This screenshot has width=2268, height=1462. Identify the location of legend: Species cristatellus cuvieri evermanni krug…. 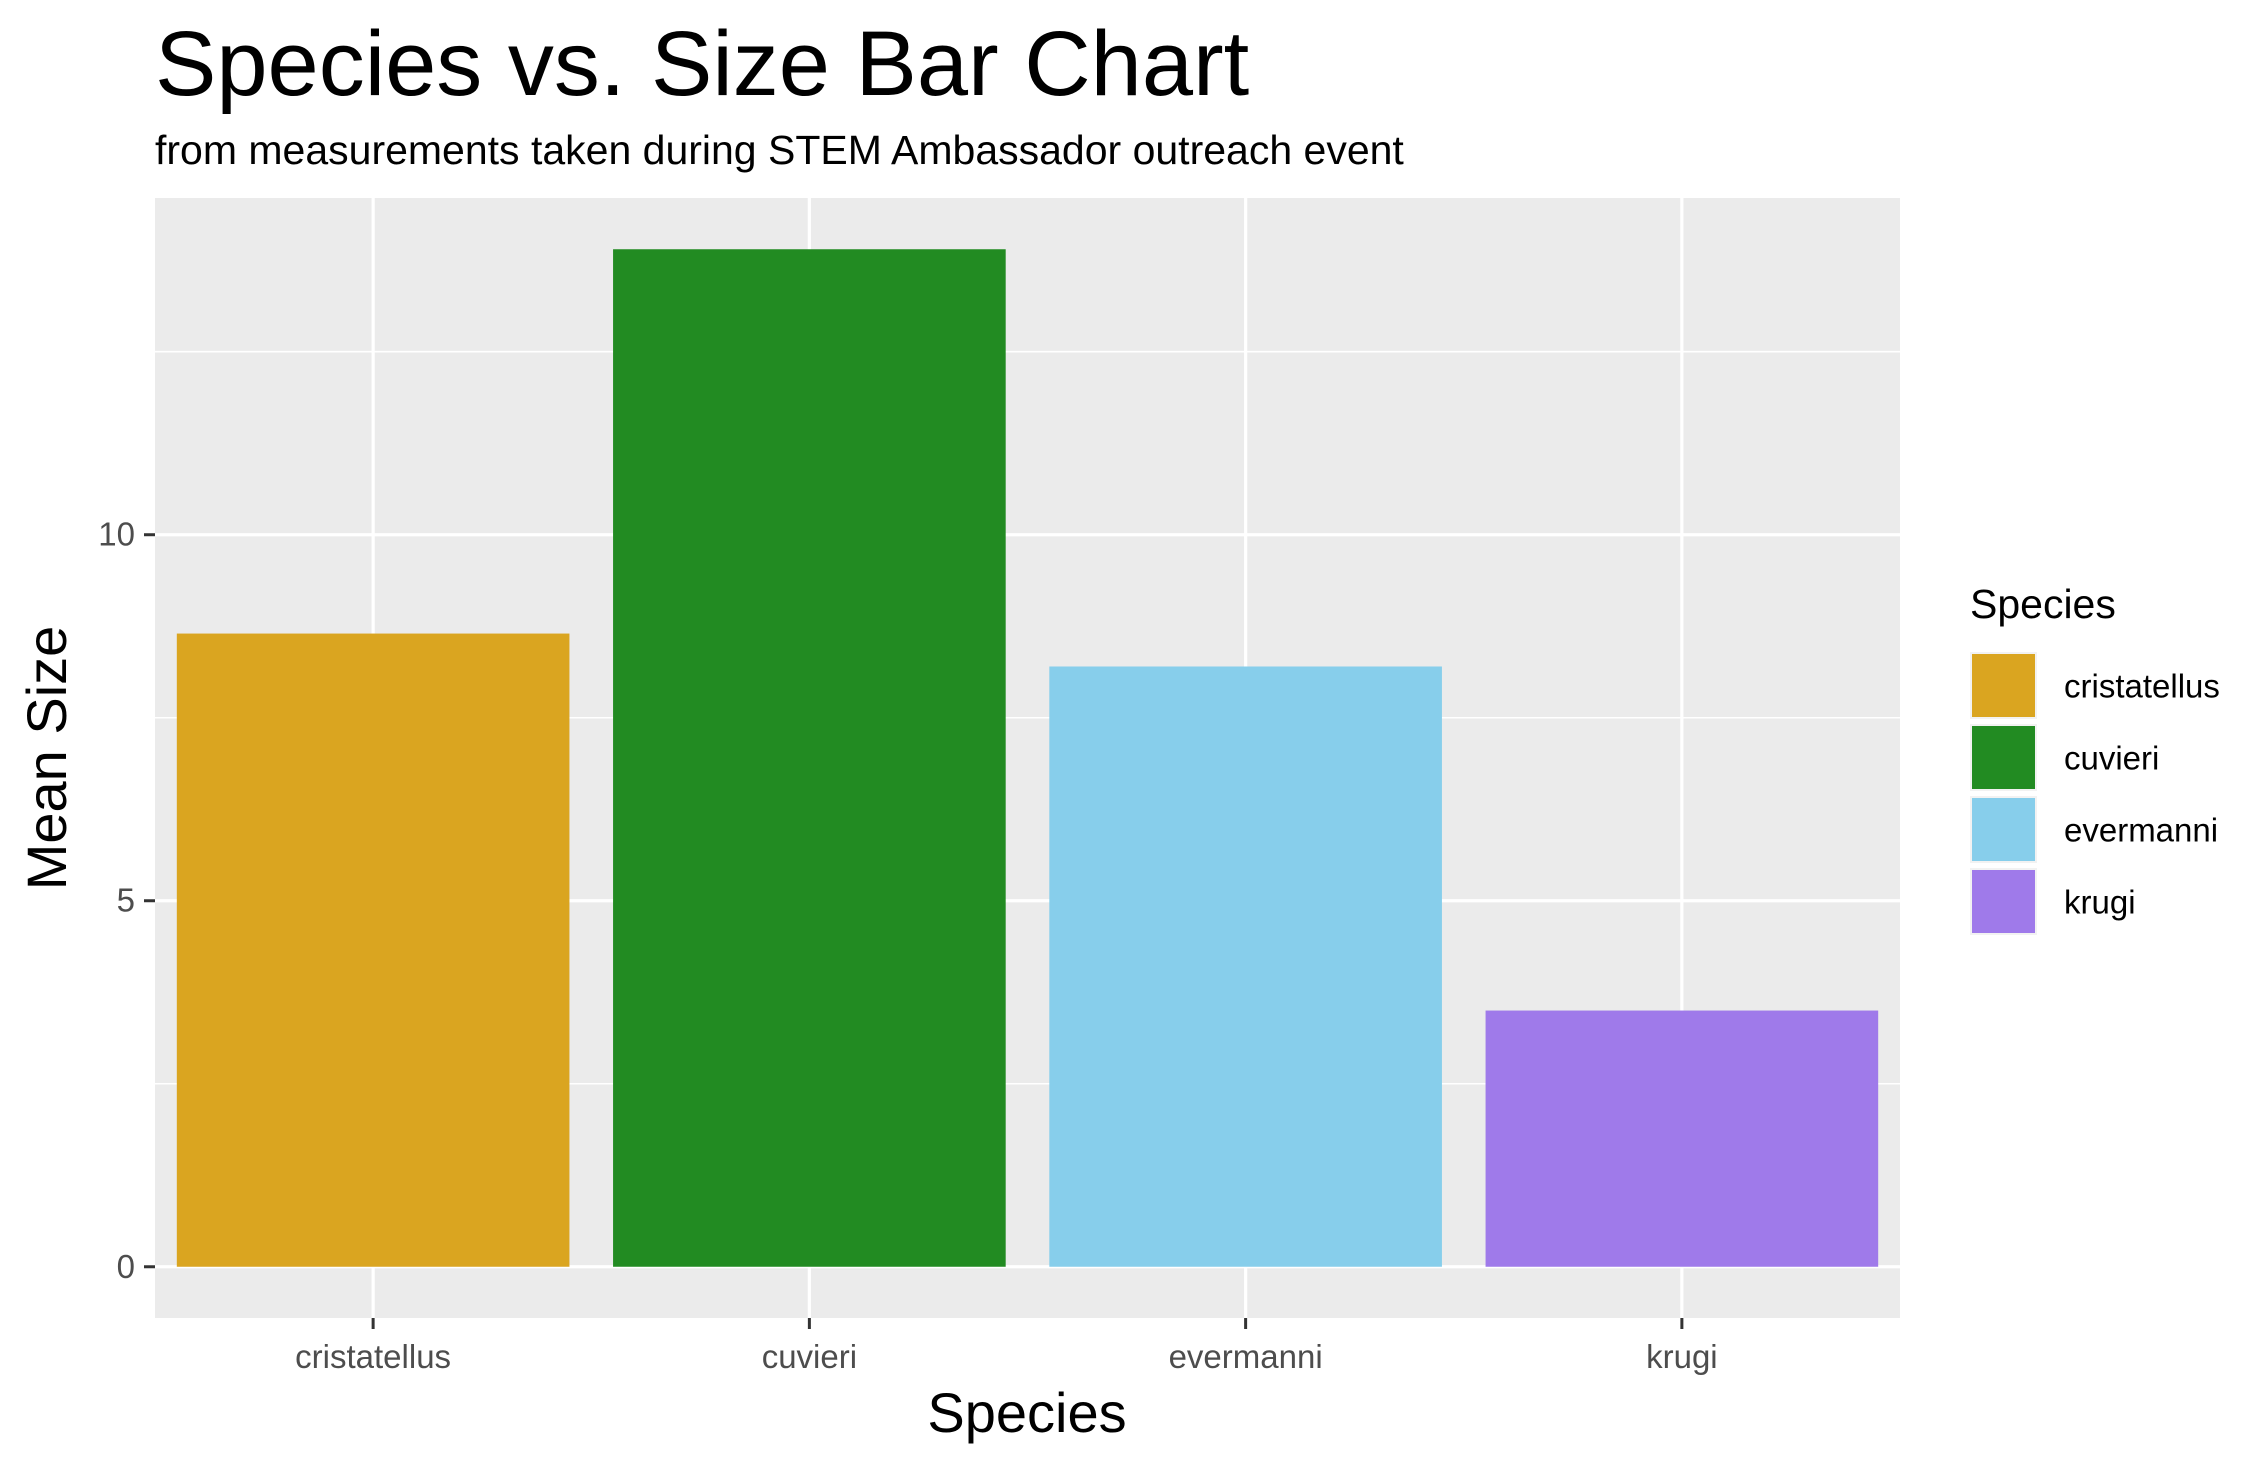
(2095, 758).